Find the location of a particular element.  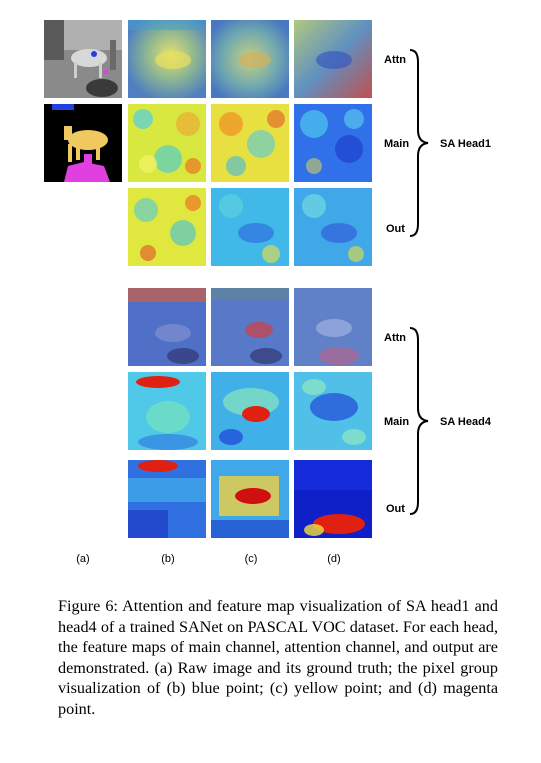

column-label-b: (b) is located at coordinates (168, 559).